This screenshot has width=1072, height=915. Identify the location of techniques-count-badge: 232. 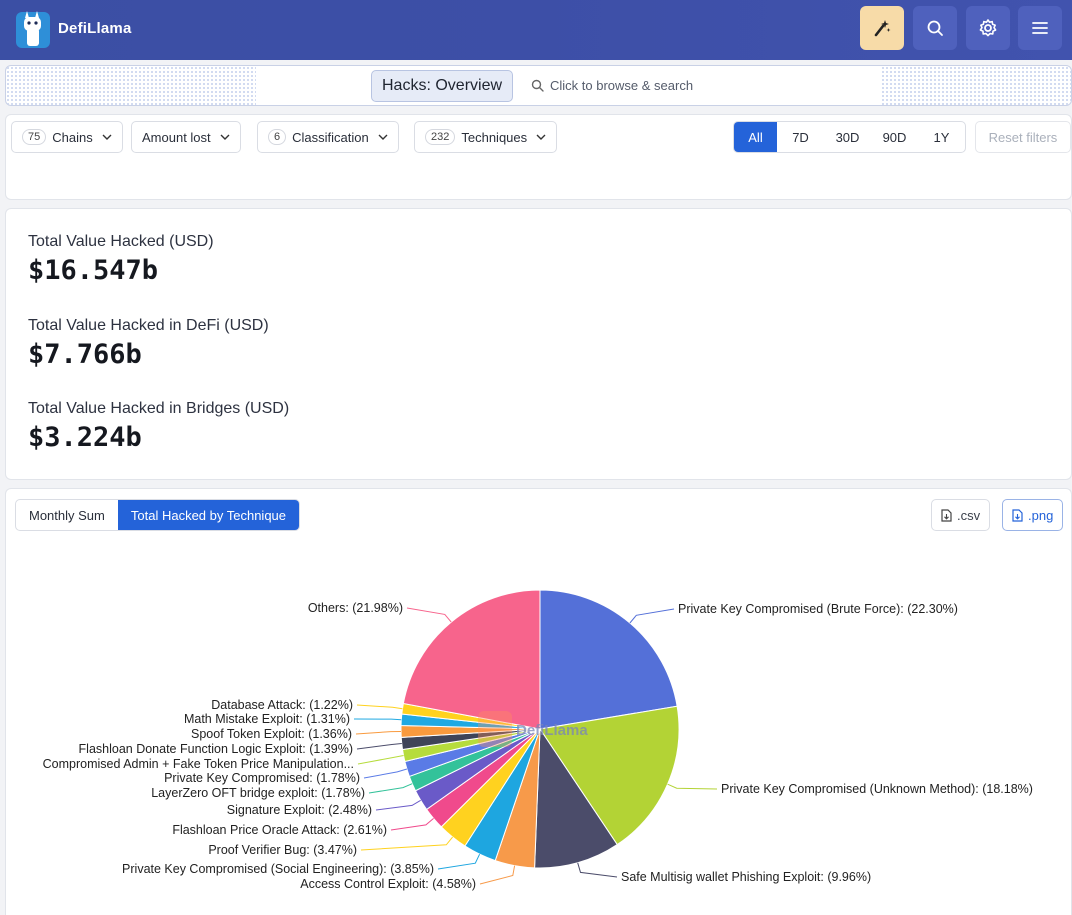
(440, 137).